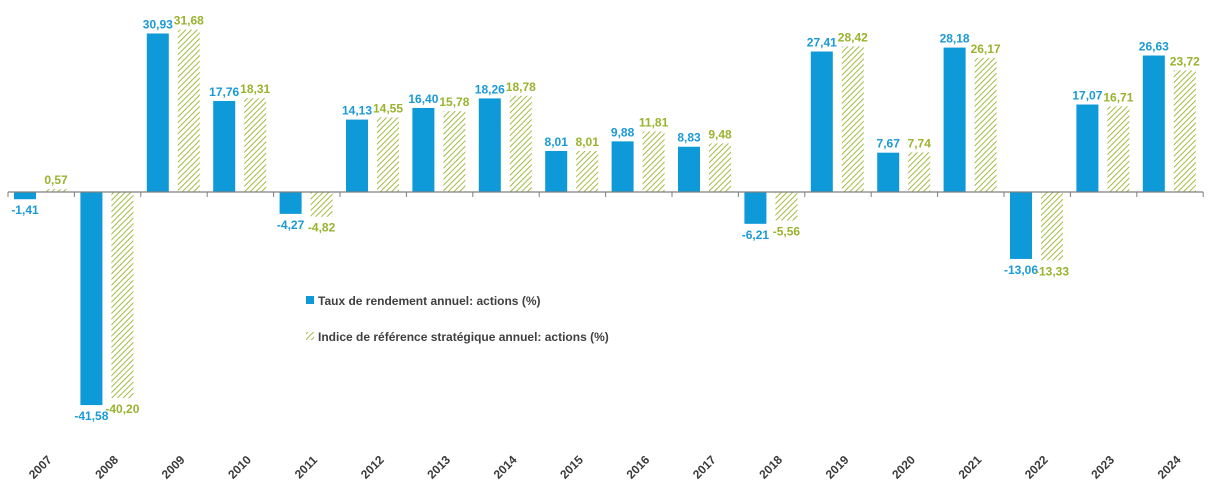  I want to click on bar-series-b-2023, so click(1118, 149).